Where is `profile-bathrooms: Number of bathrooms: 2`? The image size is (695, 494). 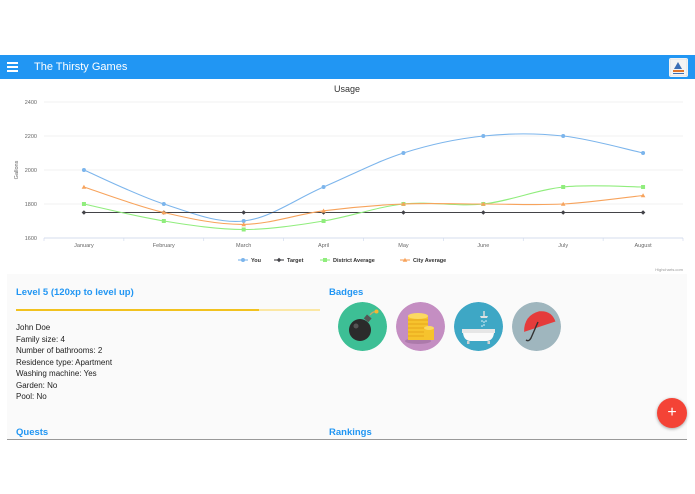 profile-bathrooms: Number of bathrooms: 2 is located at coordinates (59, 350).